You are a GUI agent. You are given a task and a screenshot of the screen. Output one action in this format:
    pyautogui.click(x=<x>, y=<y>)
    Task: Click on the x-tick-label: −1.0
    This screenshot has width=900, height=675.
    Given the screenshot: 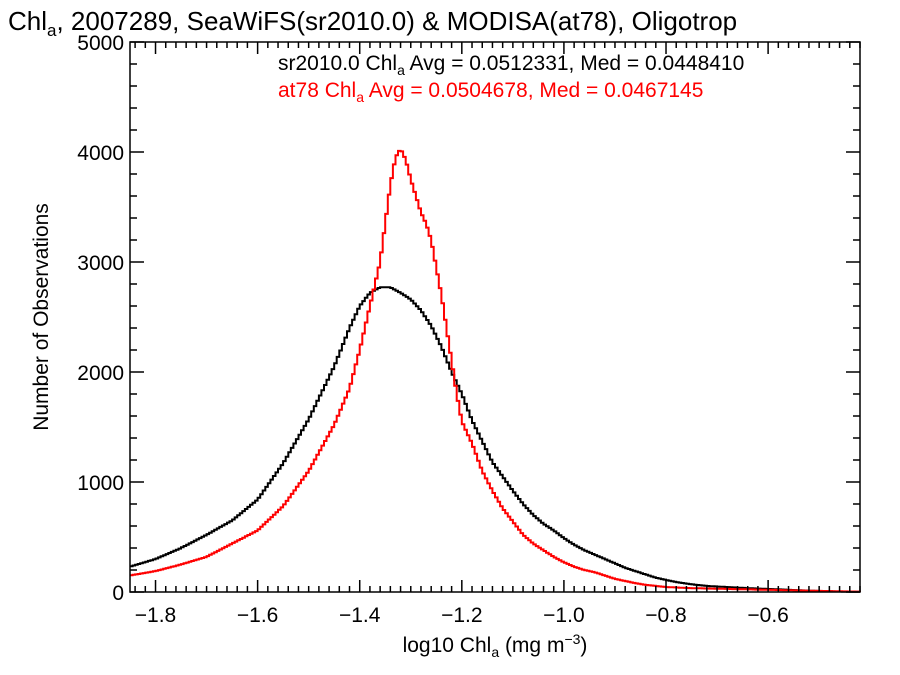 What is the action you would take?
    pyautogui.click(x=563, y=615)
    